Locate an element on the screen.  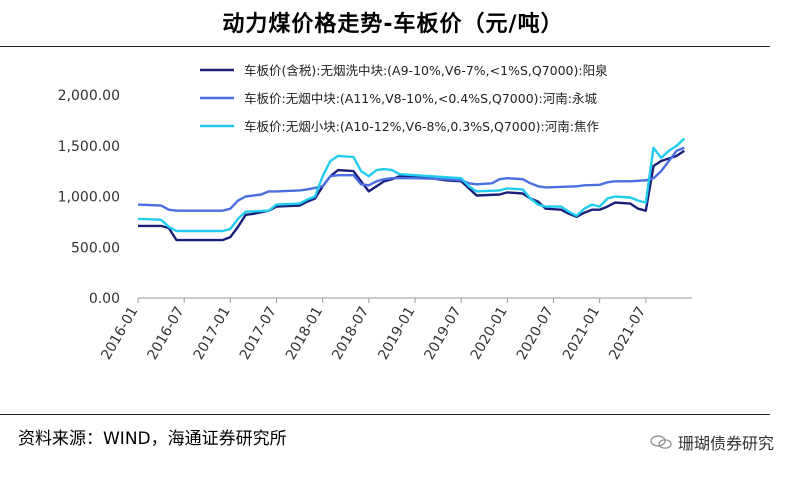
x-tick-label: 2020-07 is located at coordinates (535, 333).